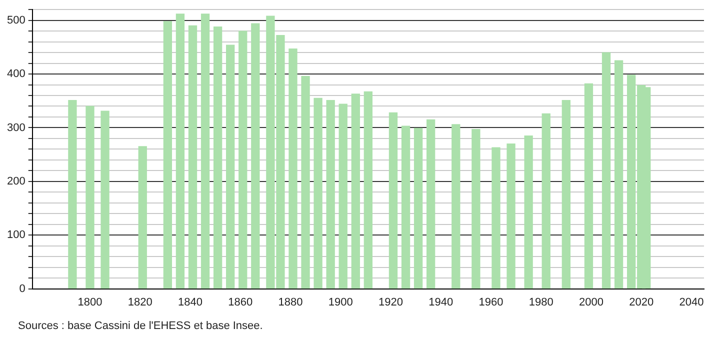  What do you see at coordinates (390, 302) in the screenshot?
I see `x-tick-label: 1920` at bounding box center [390, 302].